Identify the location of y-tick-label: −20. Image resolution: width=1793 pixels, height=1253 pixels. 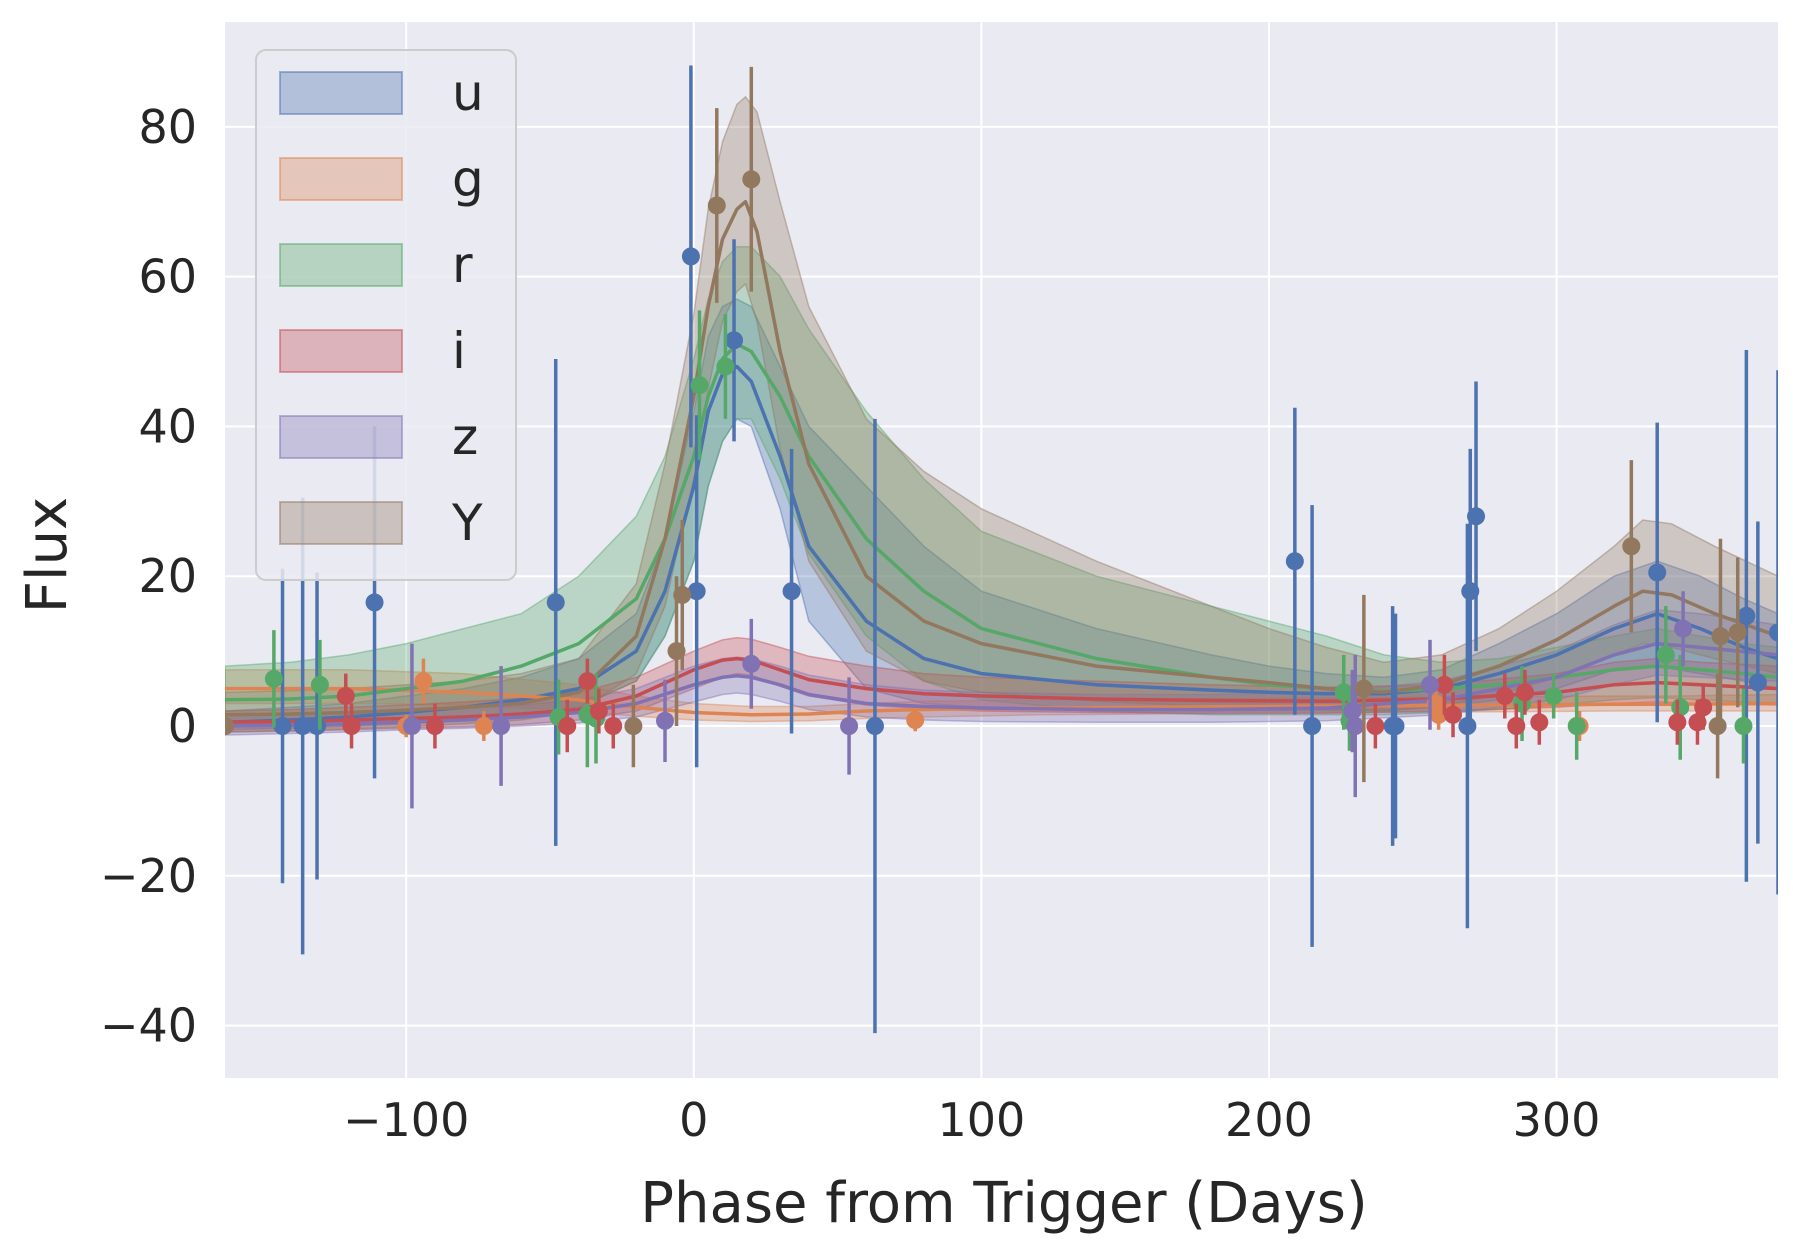
(148, 876).